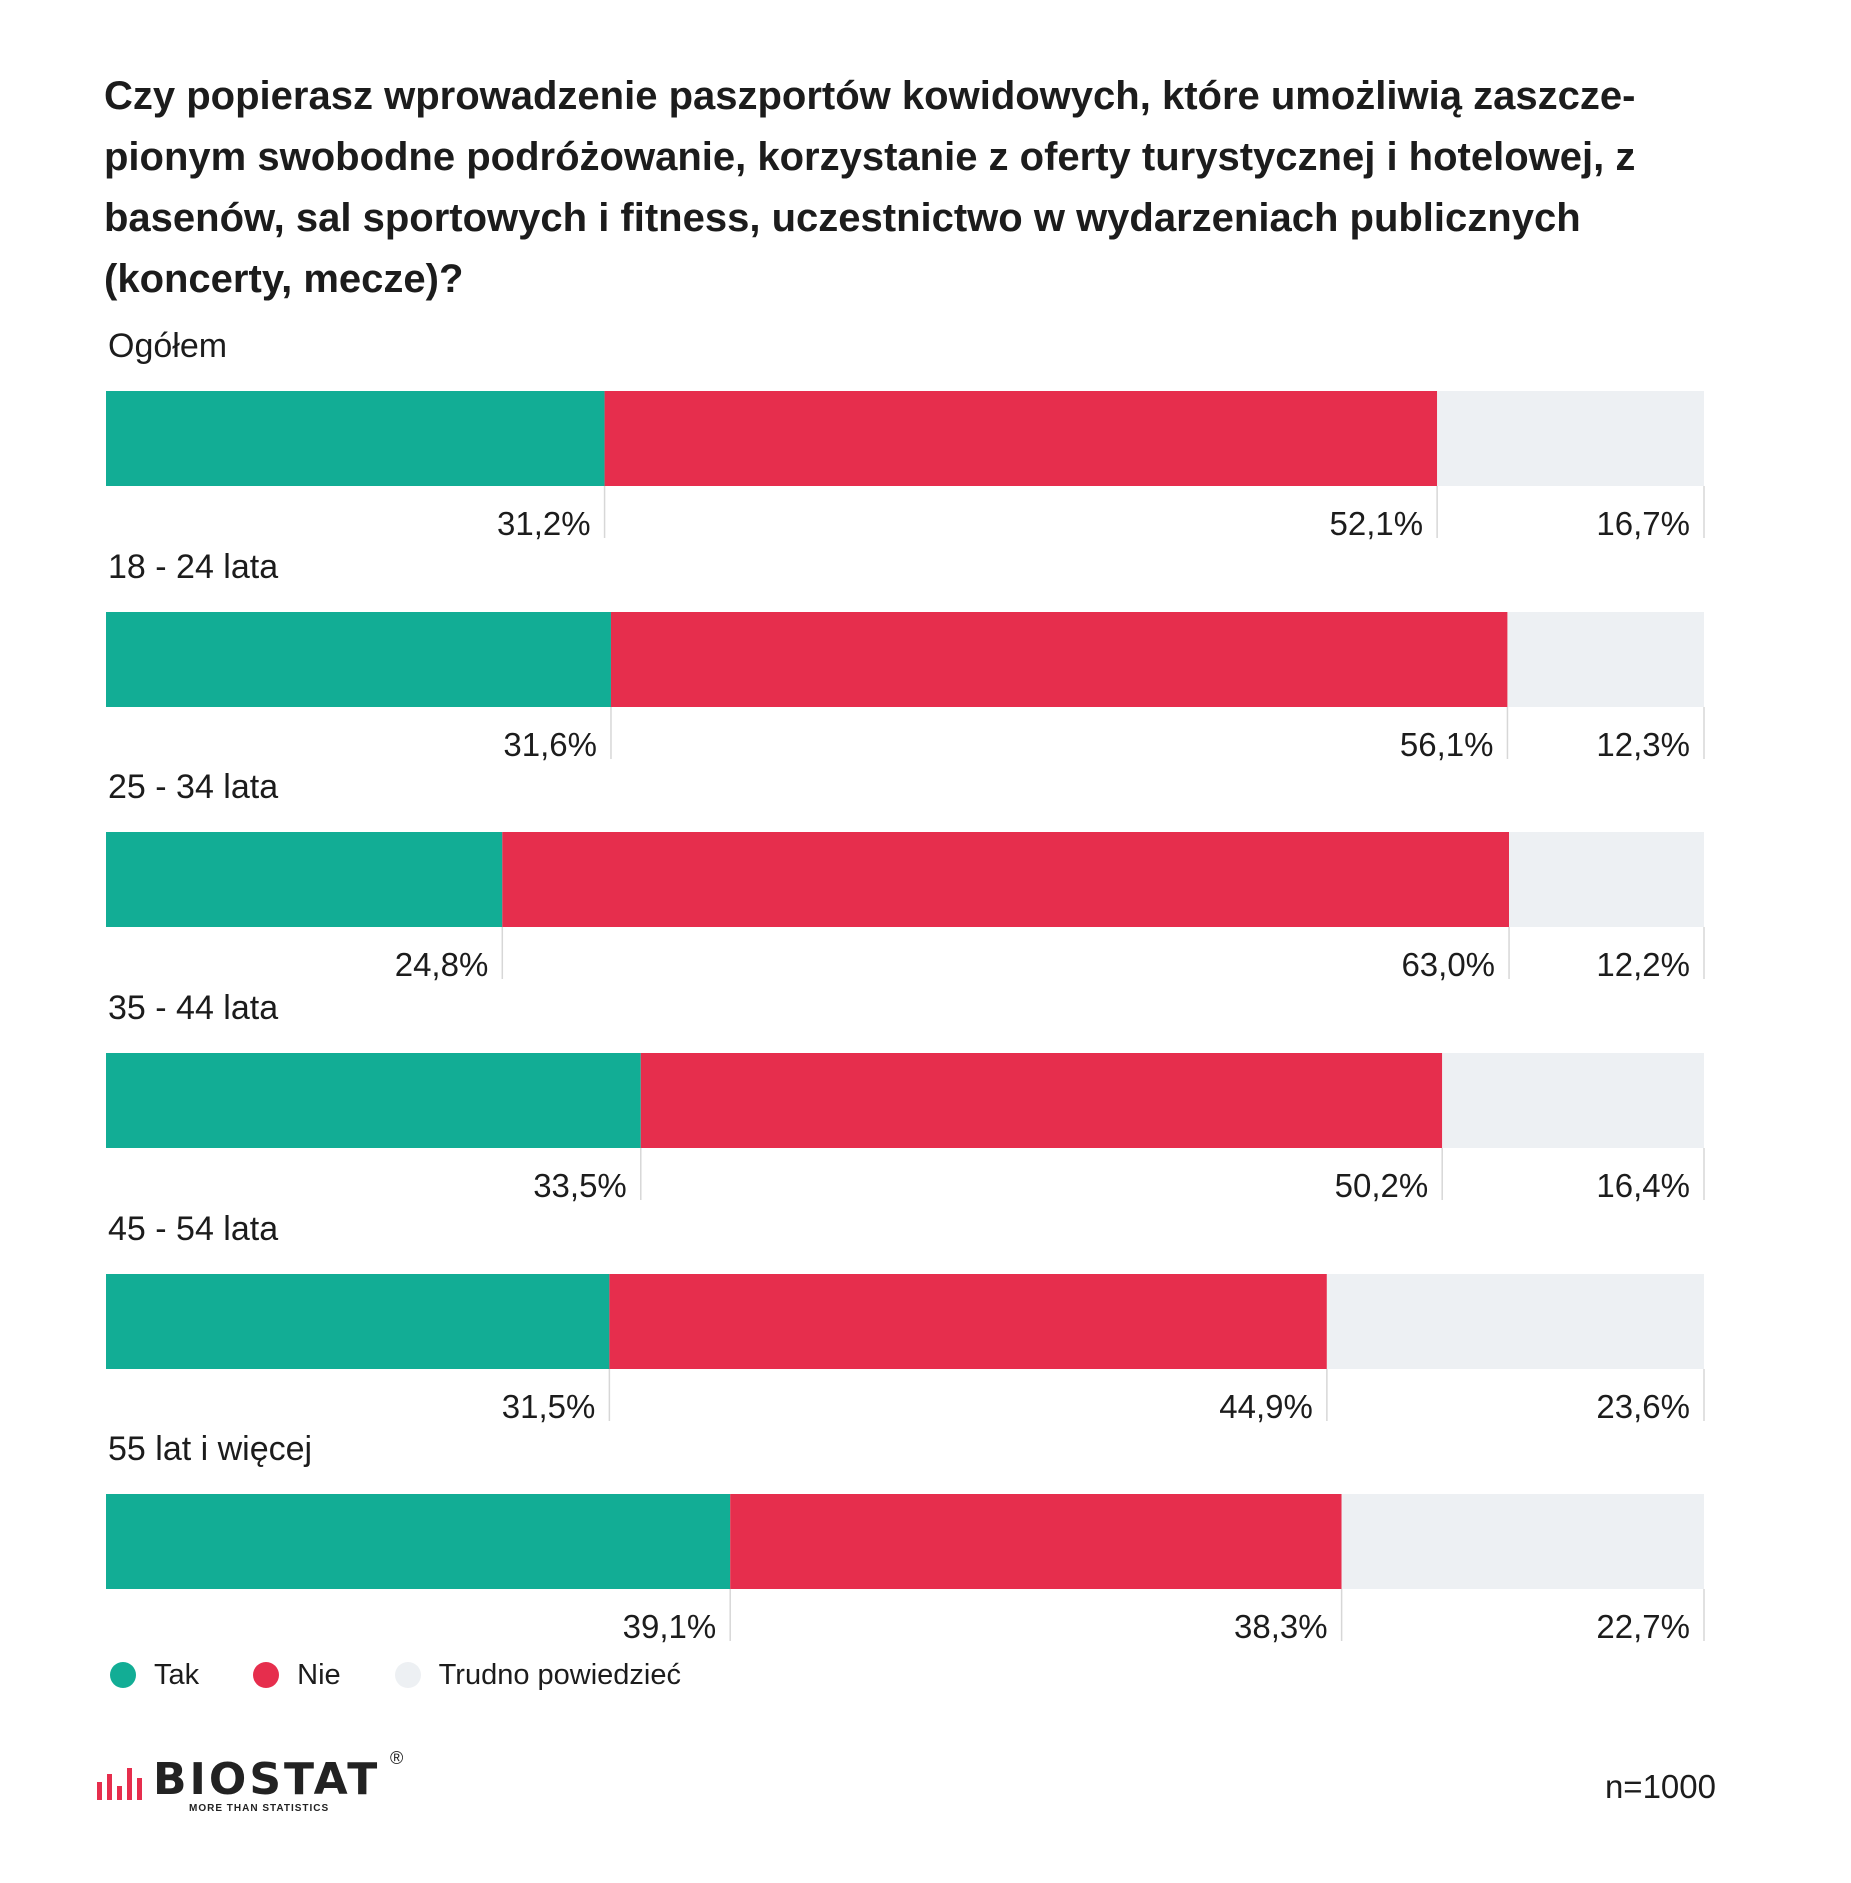 Image resolution: width=1851 pixels, height=1883 pixels. I want to click on legend-swatch-tak, so click(123, 1675).